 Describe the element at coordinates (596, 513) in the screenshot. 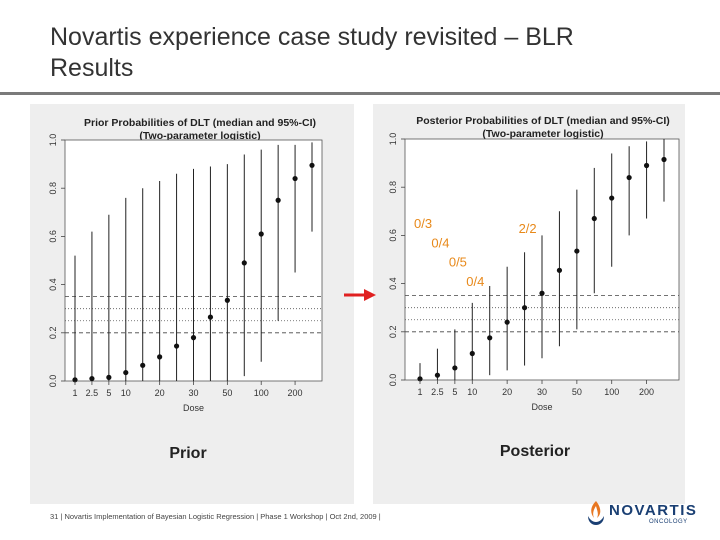

I see `novartis-flame-icon` at that location.